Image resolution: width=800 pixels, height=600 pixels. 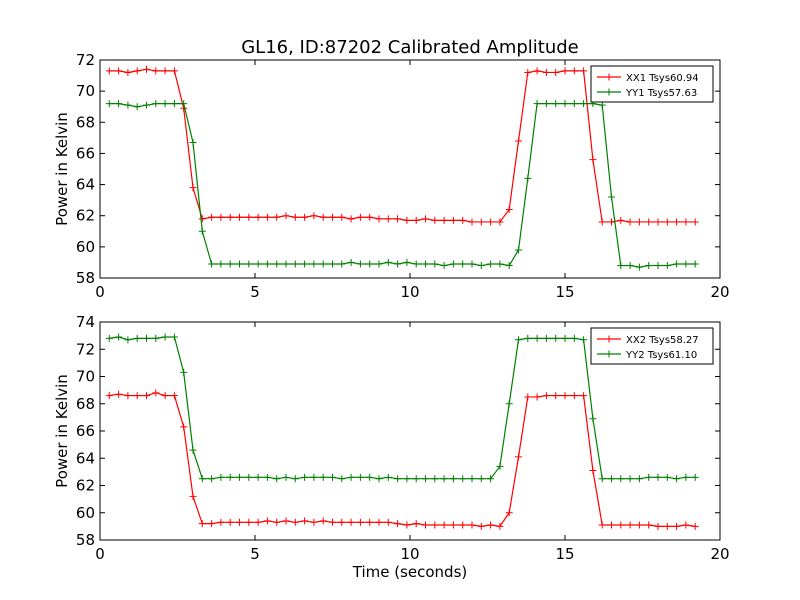 I want to click on y-tick-label-1-4: 66, so click(x=85, y=431).